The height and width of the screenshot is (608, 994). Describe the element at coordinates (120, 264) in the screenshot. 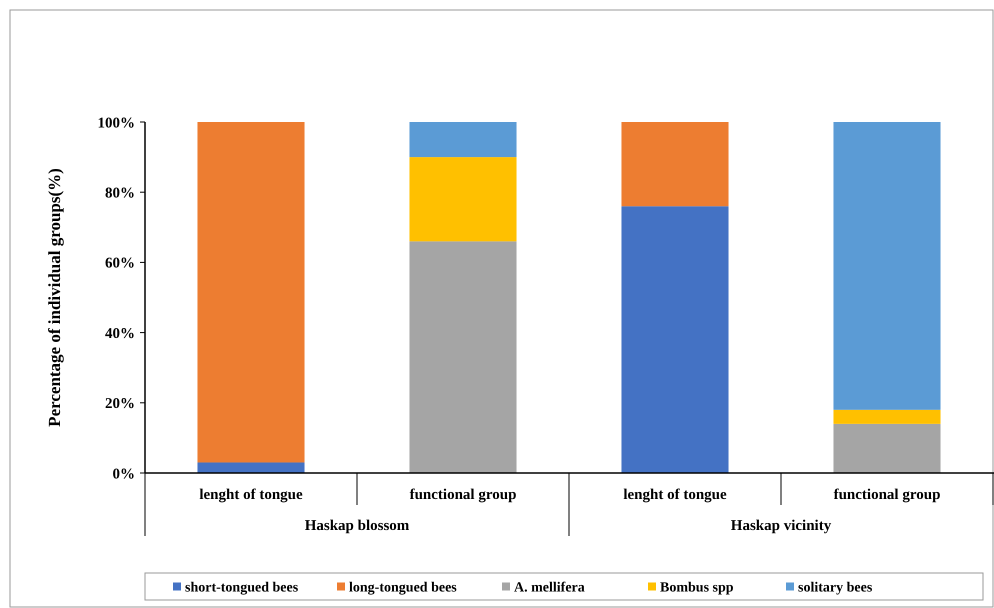

I see `y-tick-label: 60%` at that location.